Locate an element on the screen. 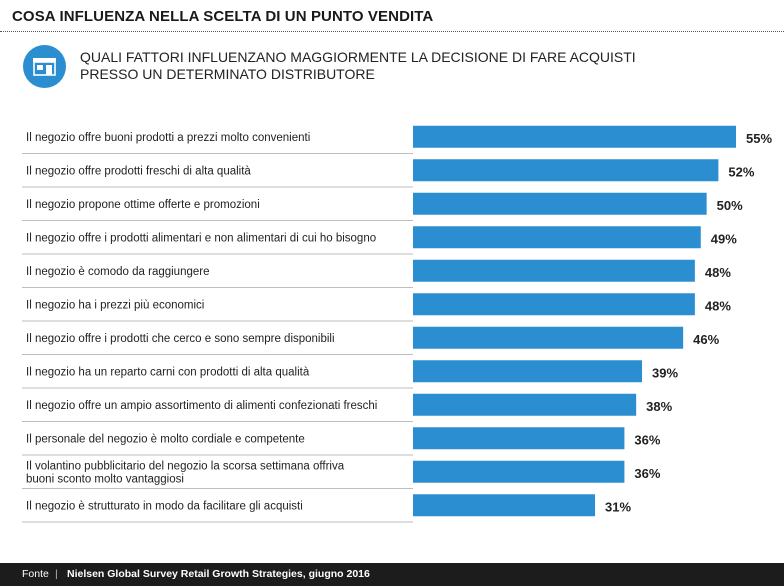  title-divider is located at coordinates (392, 31).